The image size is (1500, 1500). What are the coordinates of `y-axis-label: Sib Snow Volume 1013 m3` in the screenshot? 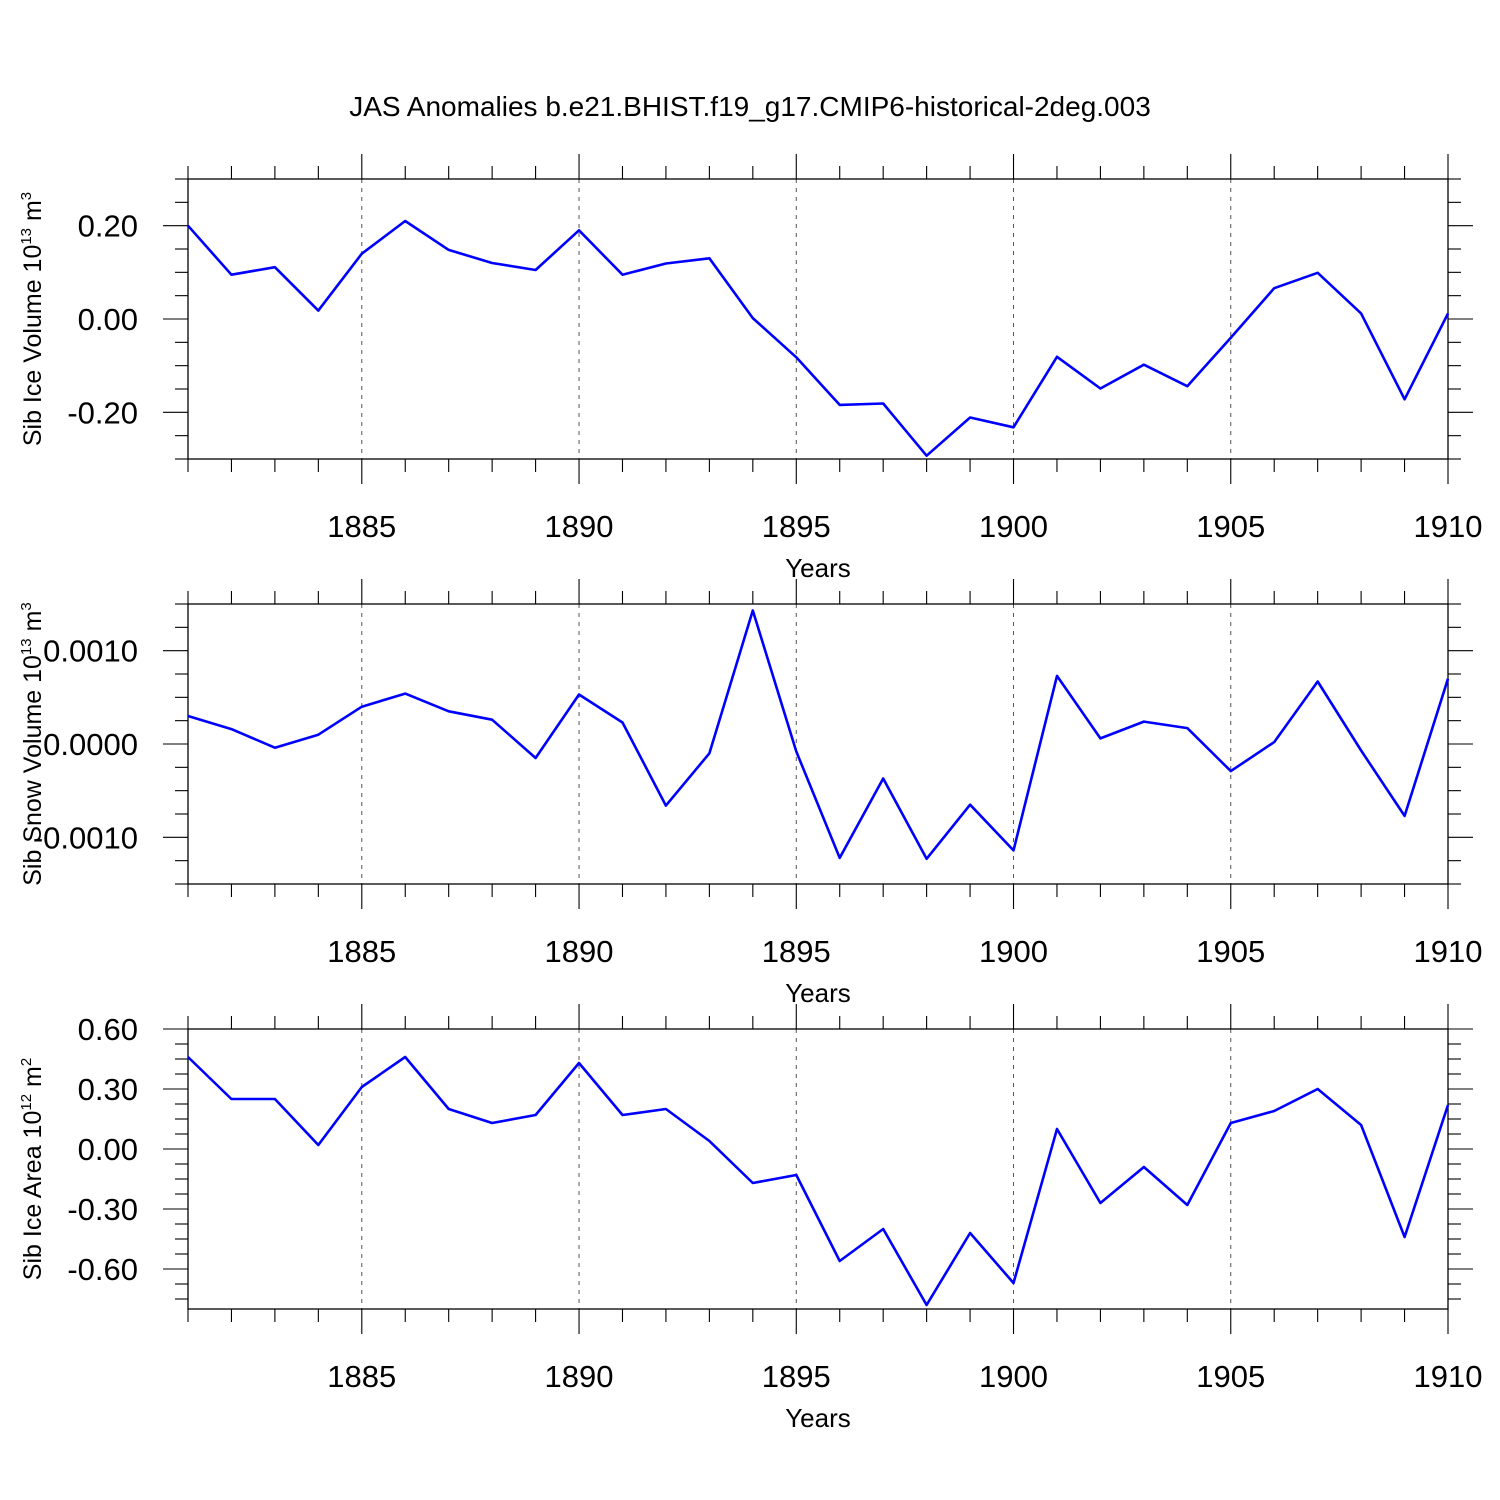 It's located at (32, 744).